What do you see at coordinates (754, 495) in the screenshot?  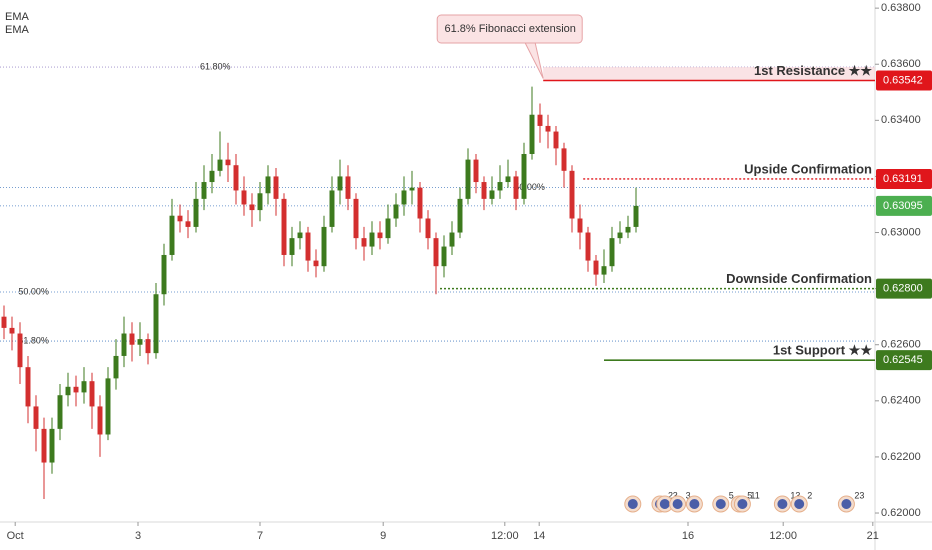 I see `event-count: 11` at bounding box center [754, 495].